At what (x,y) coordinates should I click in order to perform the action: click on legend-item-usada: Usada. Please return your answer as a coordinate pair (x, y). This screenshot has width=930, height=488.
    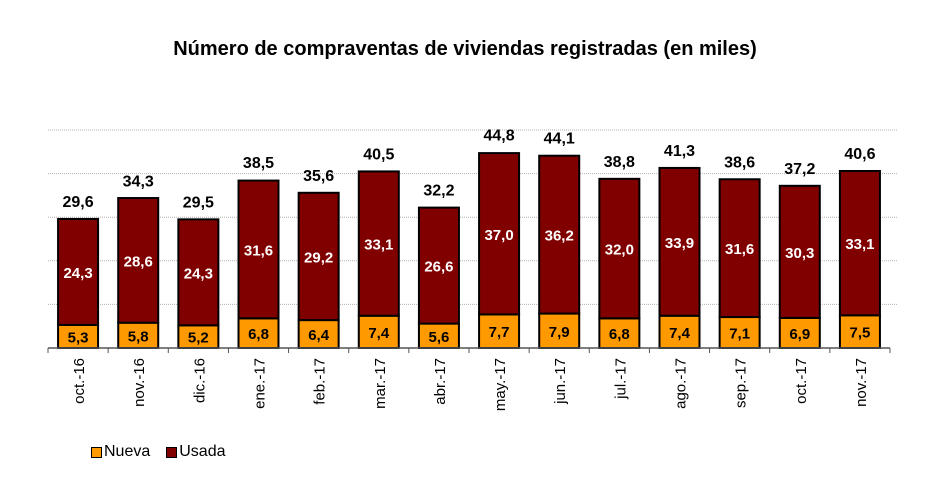
    Looking at the image, I should click on (196, 452).